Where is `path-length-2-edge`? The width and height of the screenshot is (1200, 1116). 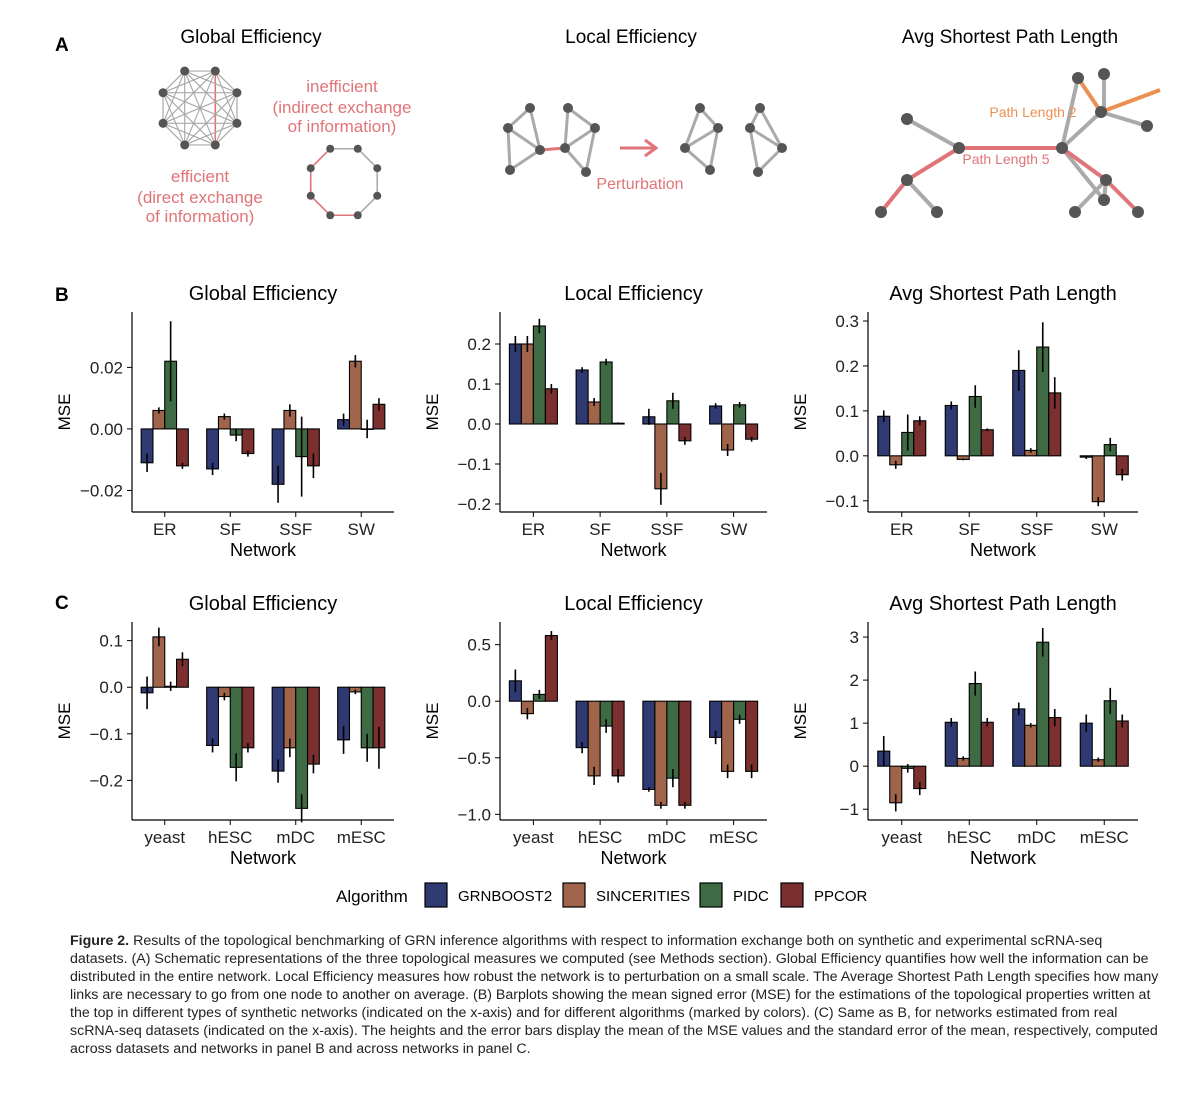 path-length-2-edge is located at coordinates (1089, 95).